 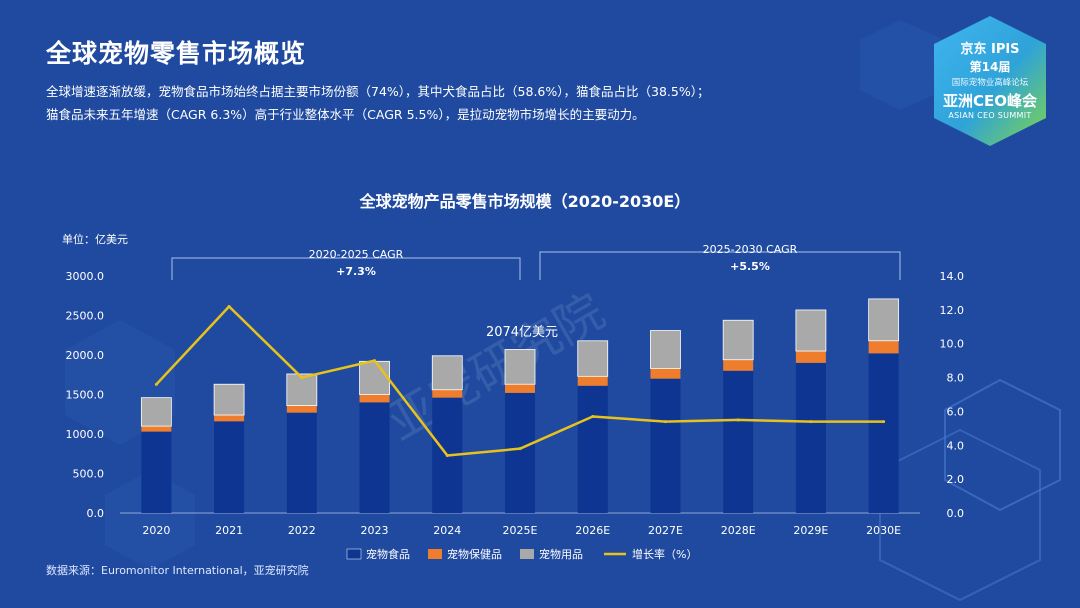 What do you see at coordinates (177, 570) in the screenshot?
I see `data-source: 数据来源：Euromonitor International，亚宠研究院` at bounding box center [177, 570].